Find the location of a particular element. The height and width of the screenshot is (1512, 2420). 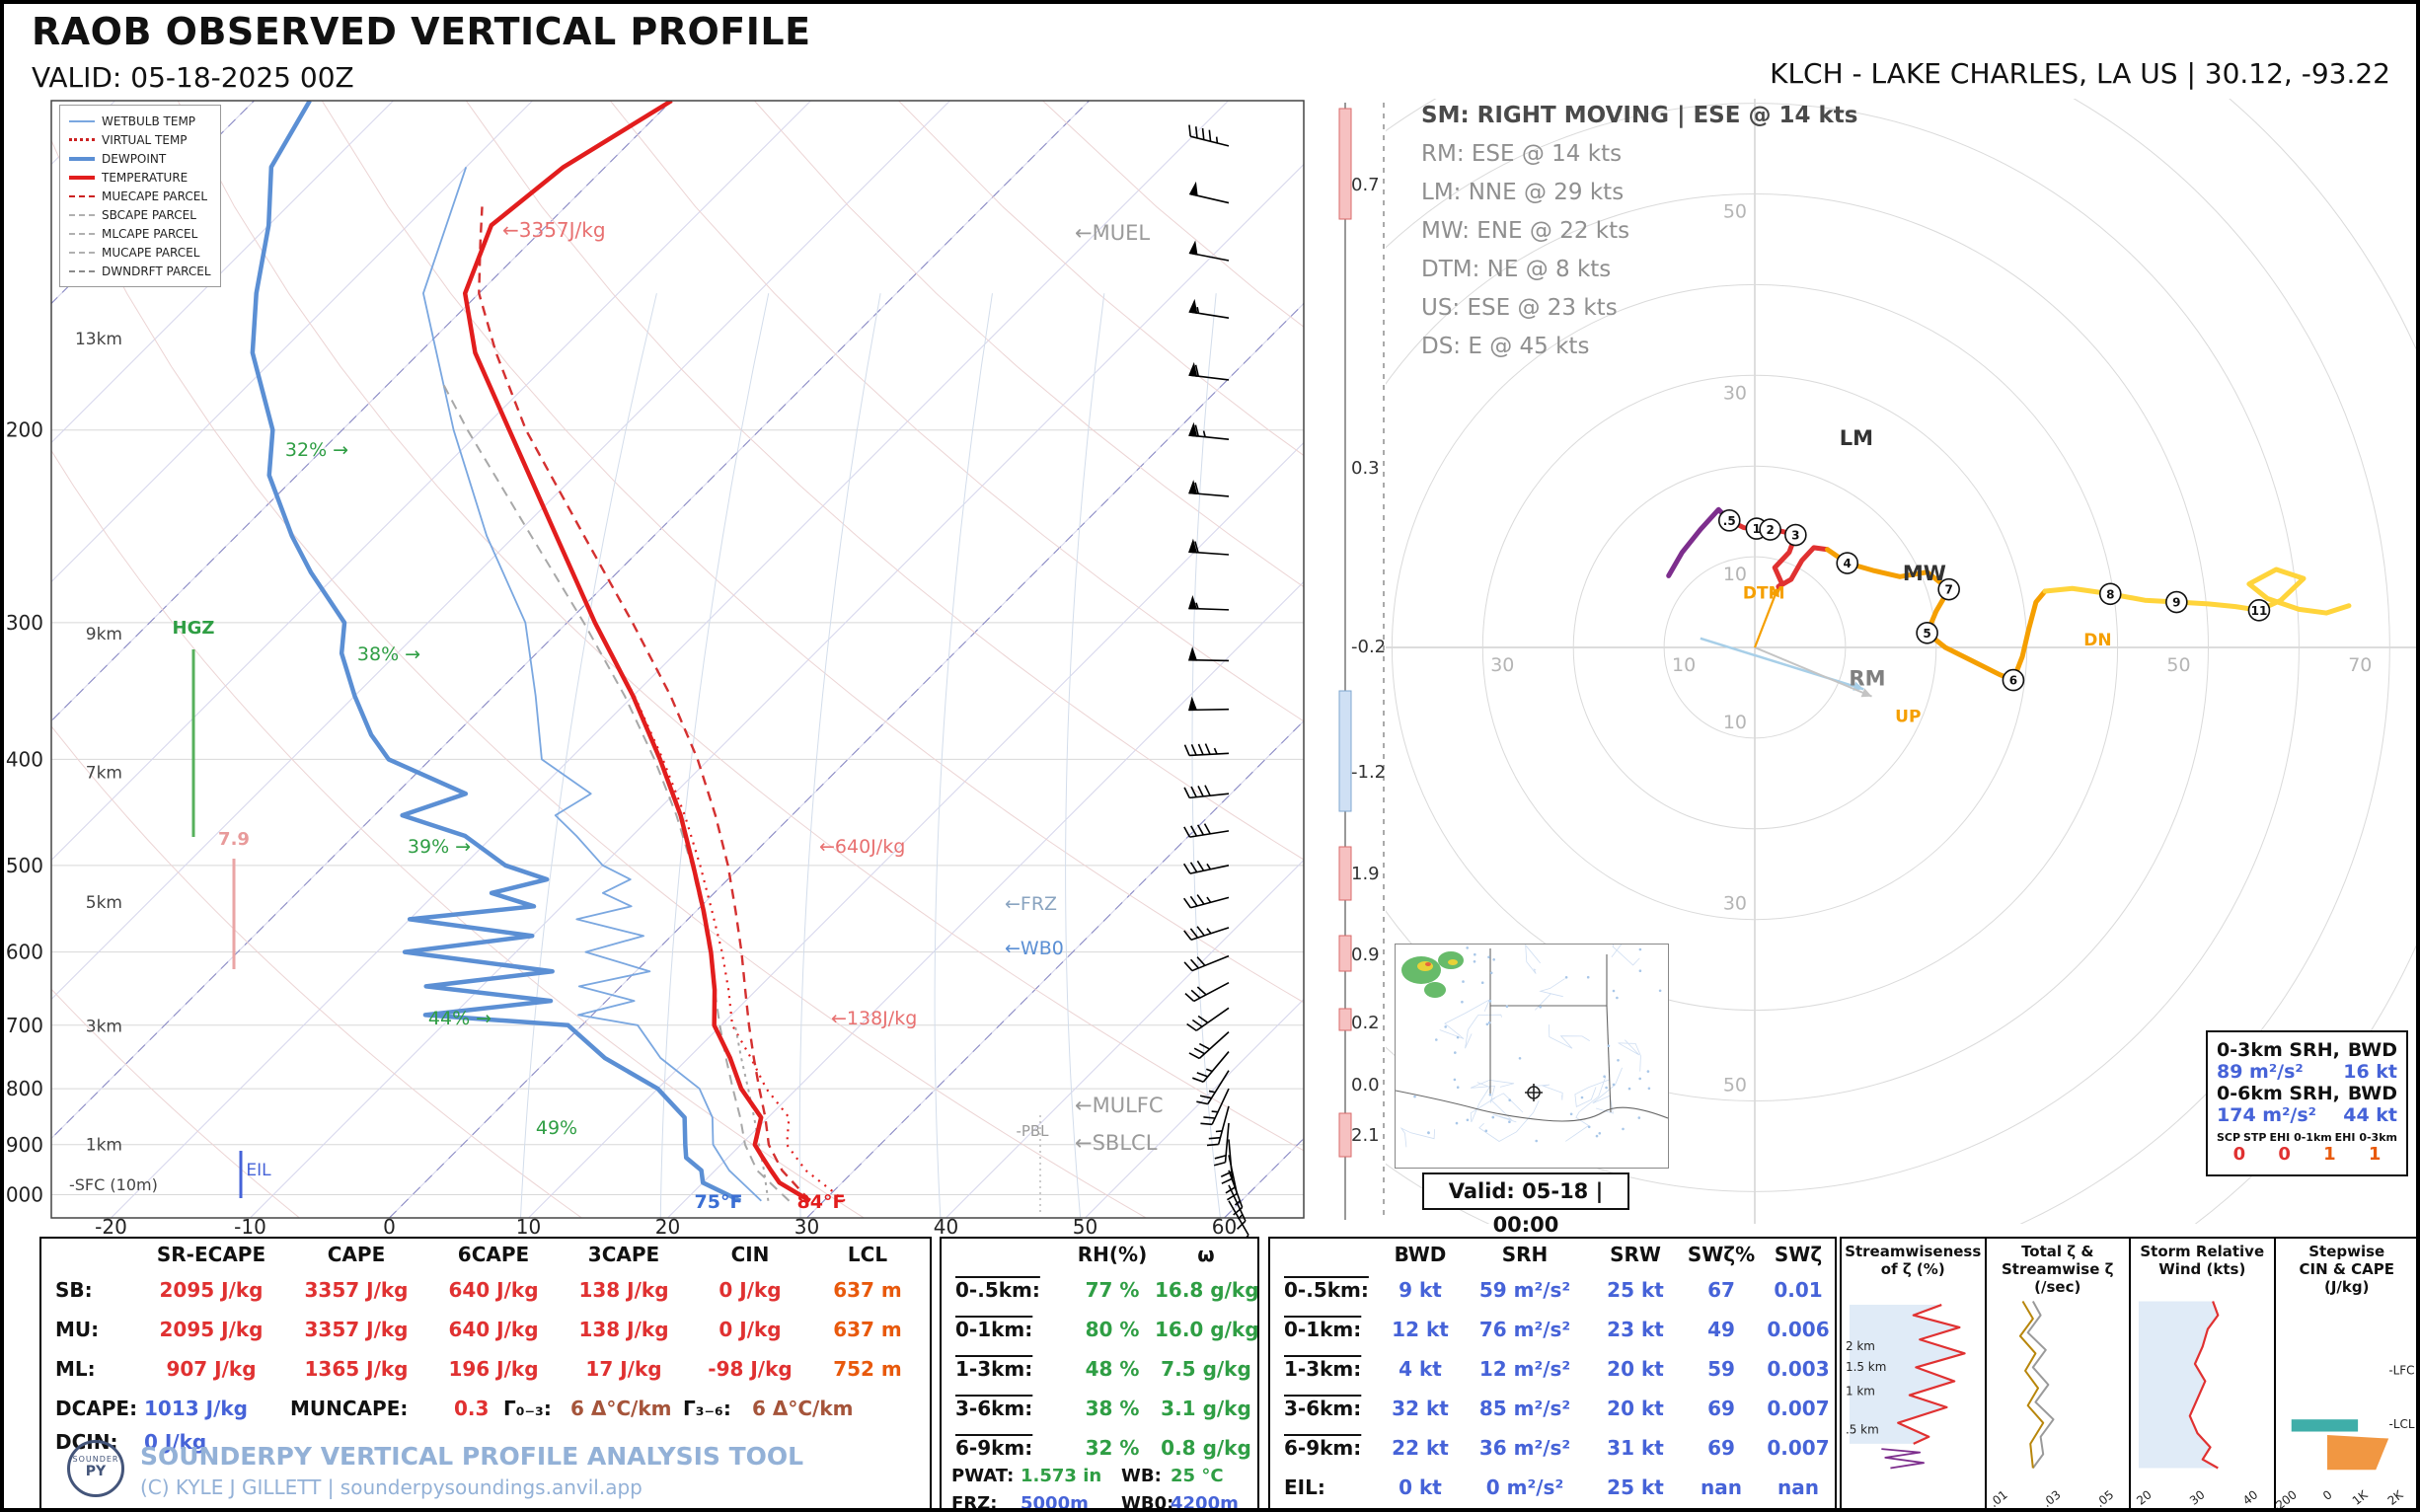

cell is located at coordinates (1007, 1254).